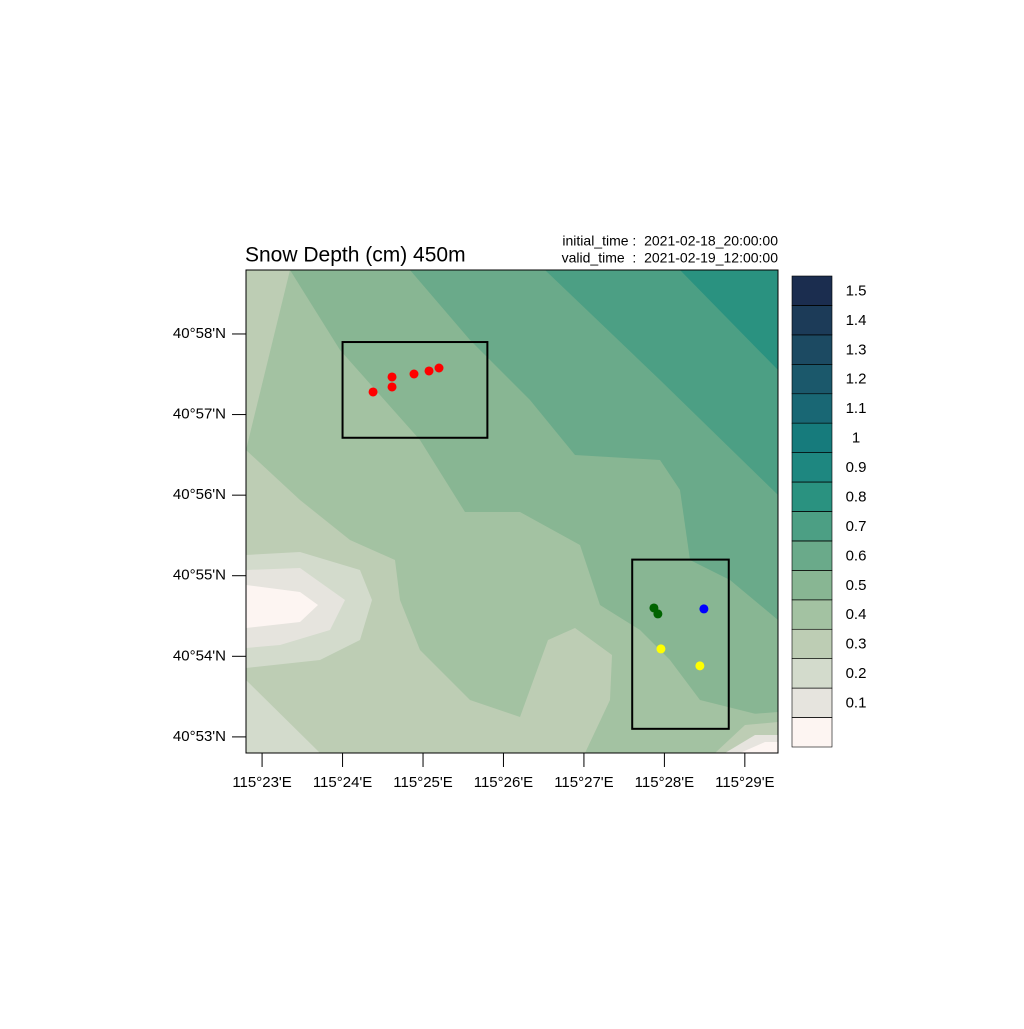 The image size is (1024, 1029). Describe the element at coordinates (856, 496) in the screenshot. I see `colorbar-label: 0.8` at that location.